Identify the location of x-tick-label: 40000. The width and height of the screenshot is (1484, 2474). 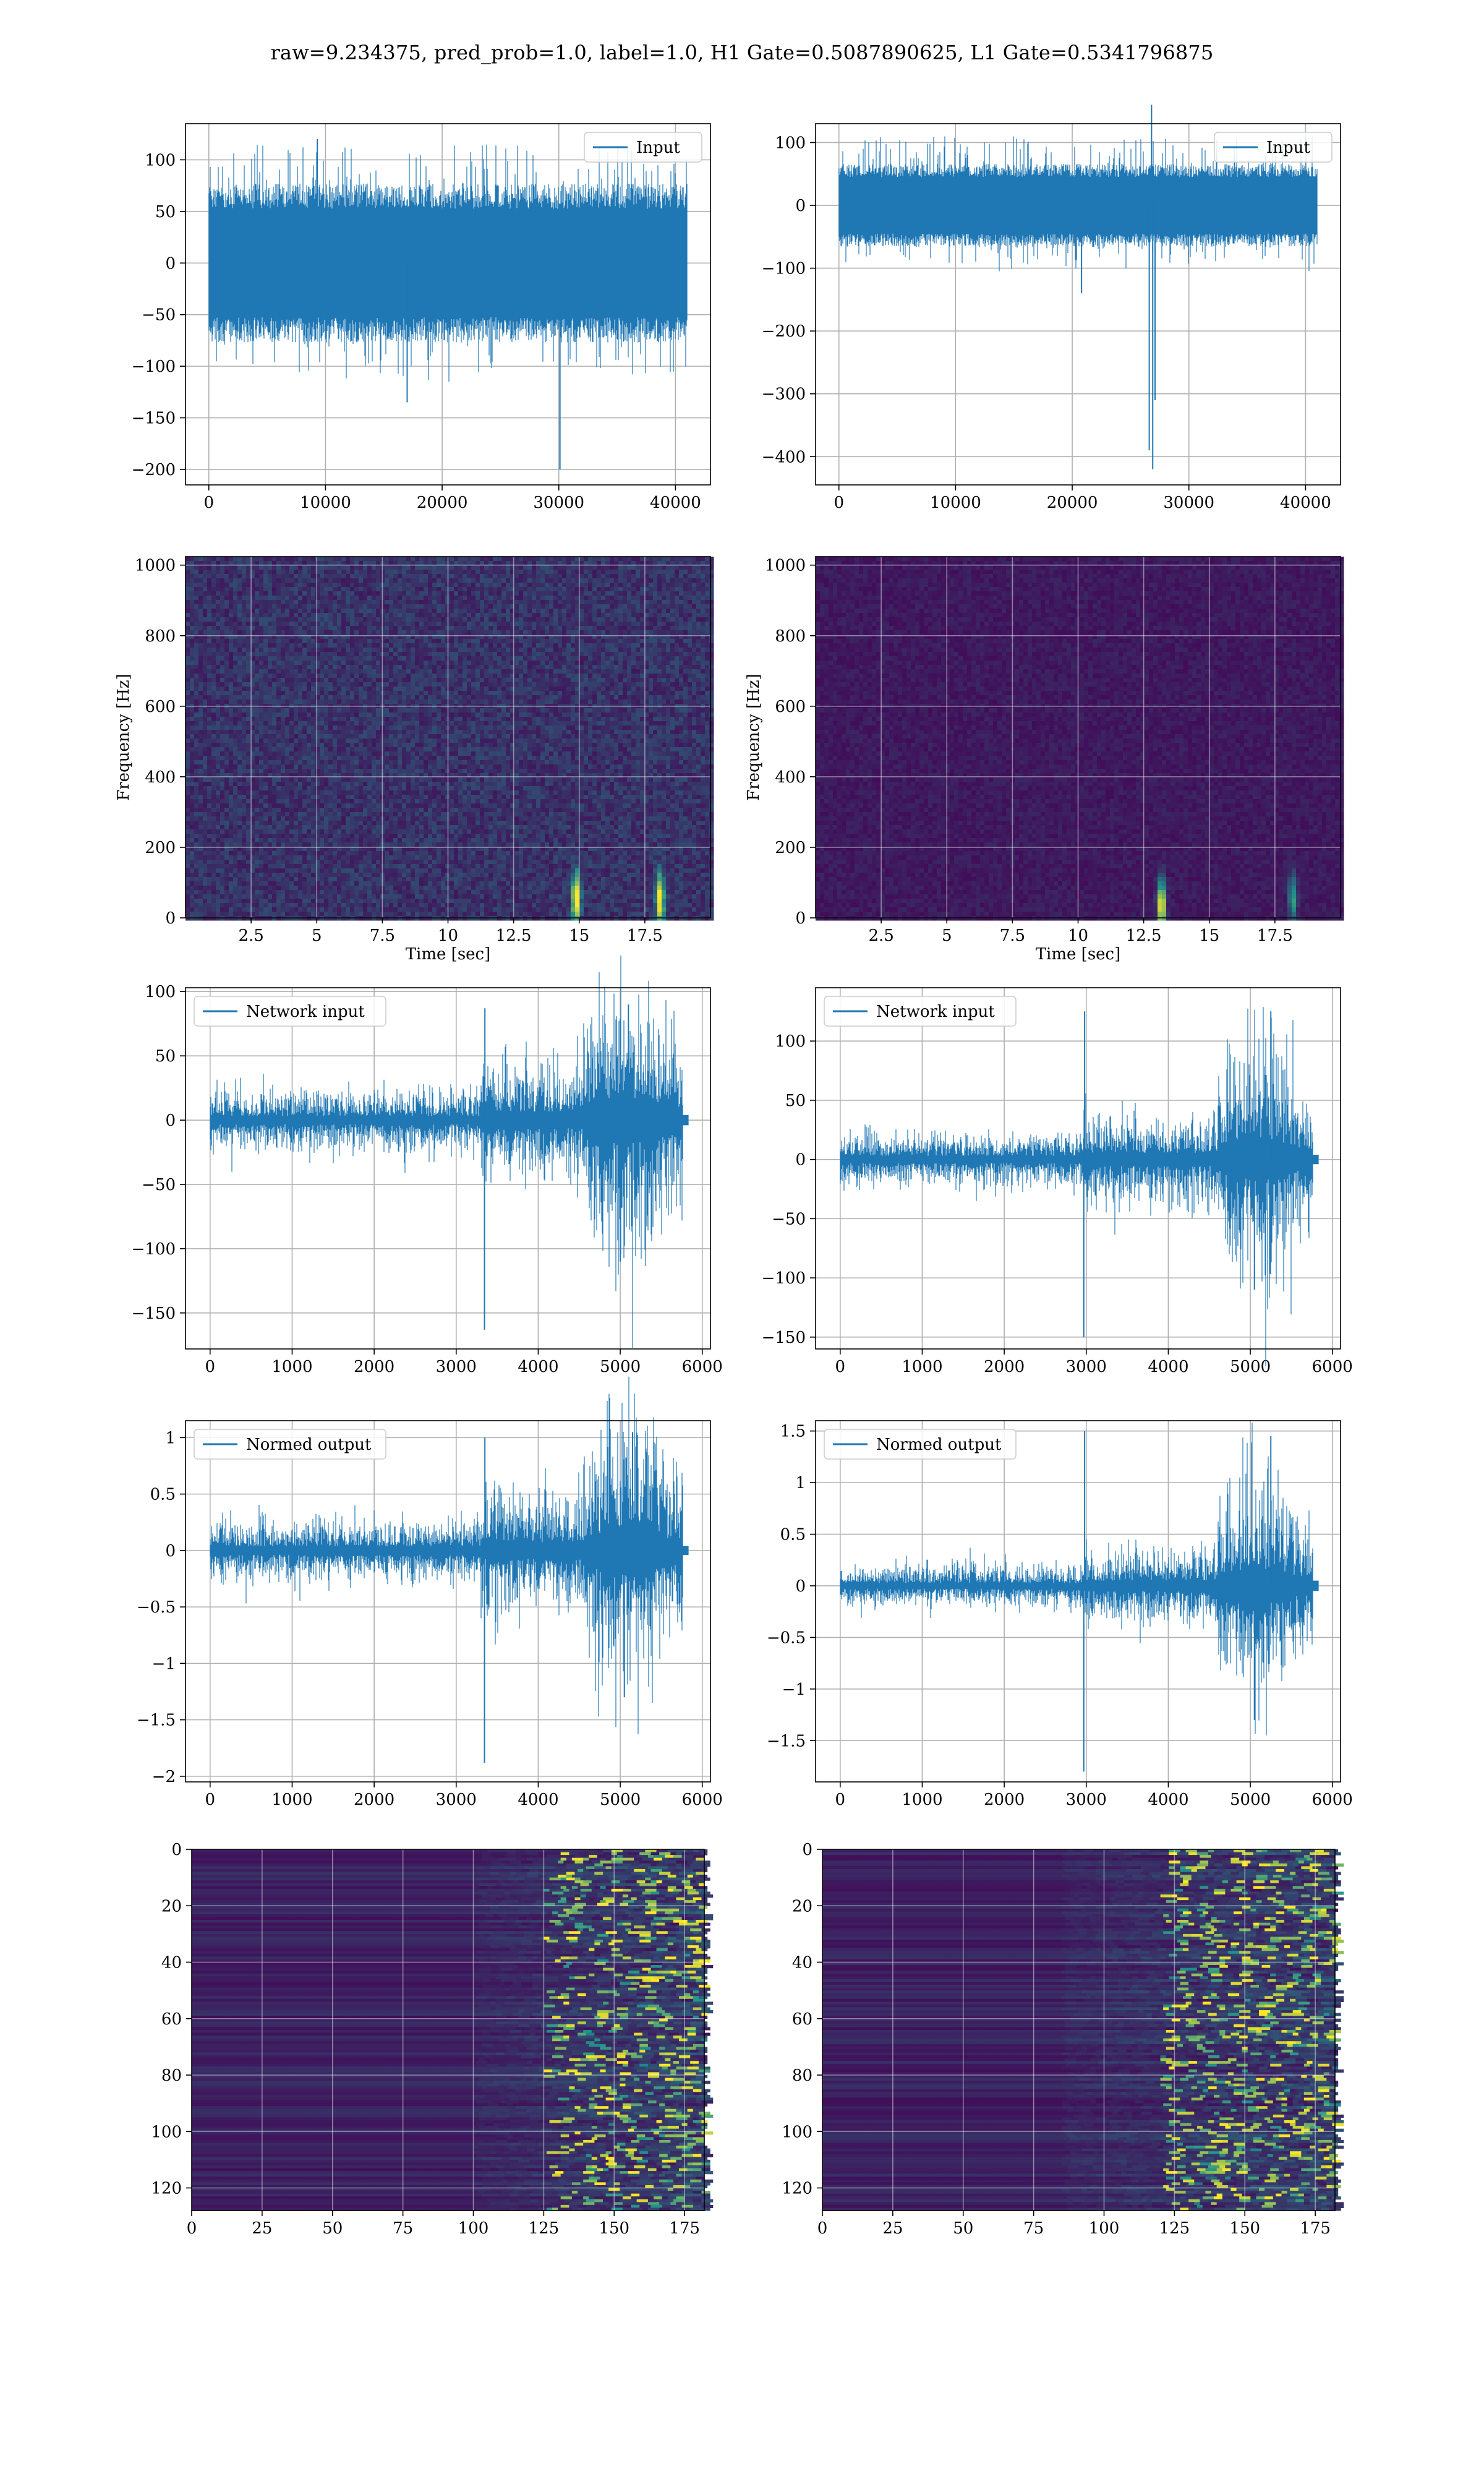
(1305, 503).